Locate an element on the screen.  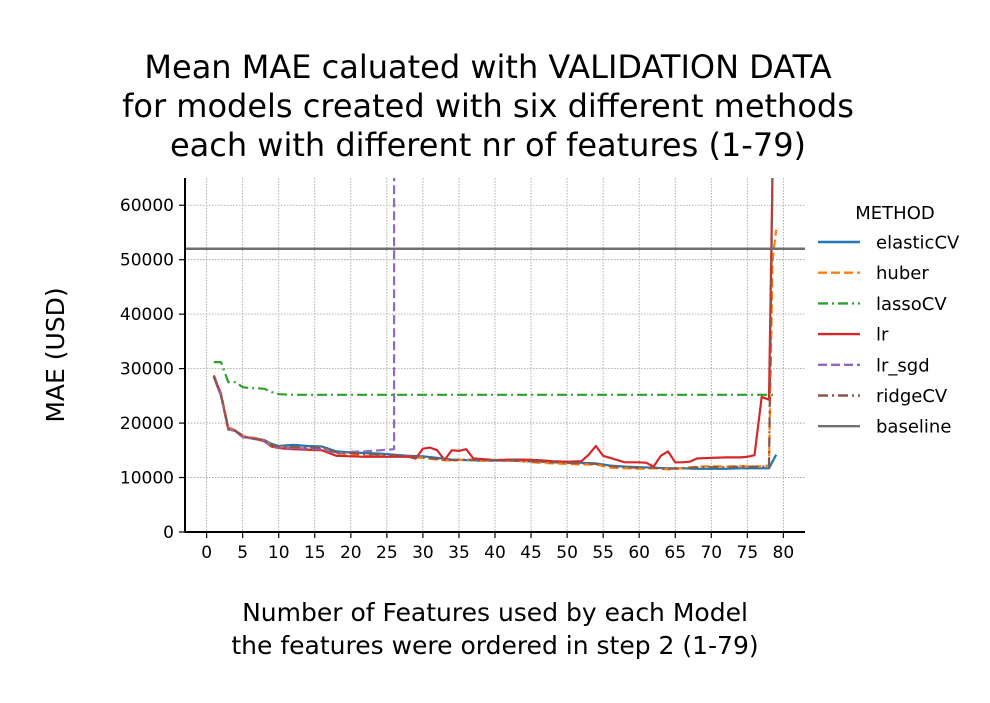
x-tick-label: 60 is located at coordinates (639, 553).